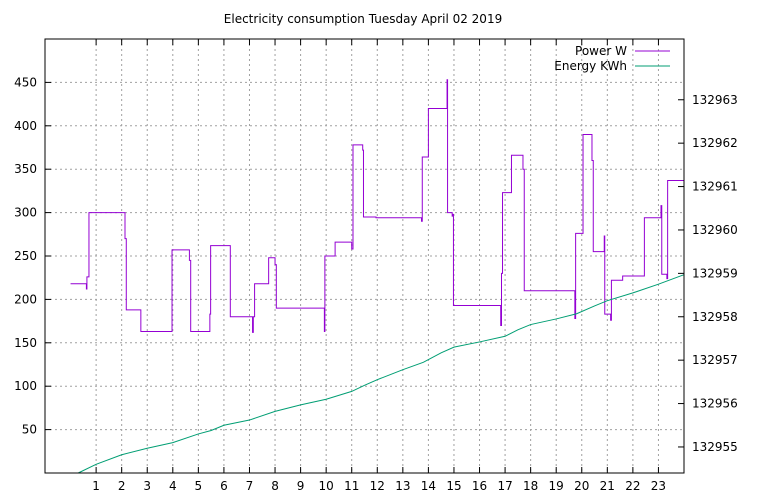 The height and width of the screenshot is (500, 768). What do you see at coordinates (25, 126) in the screenshot?
I see `y-left-tick-label: 400` at bounding box center [25, 126].